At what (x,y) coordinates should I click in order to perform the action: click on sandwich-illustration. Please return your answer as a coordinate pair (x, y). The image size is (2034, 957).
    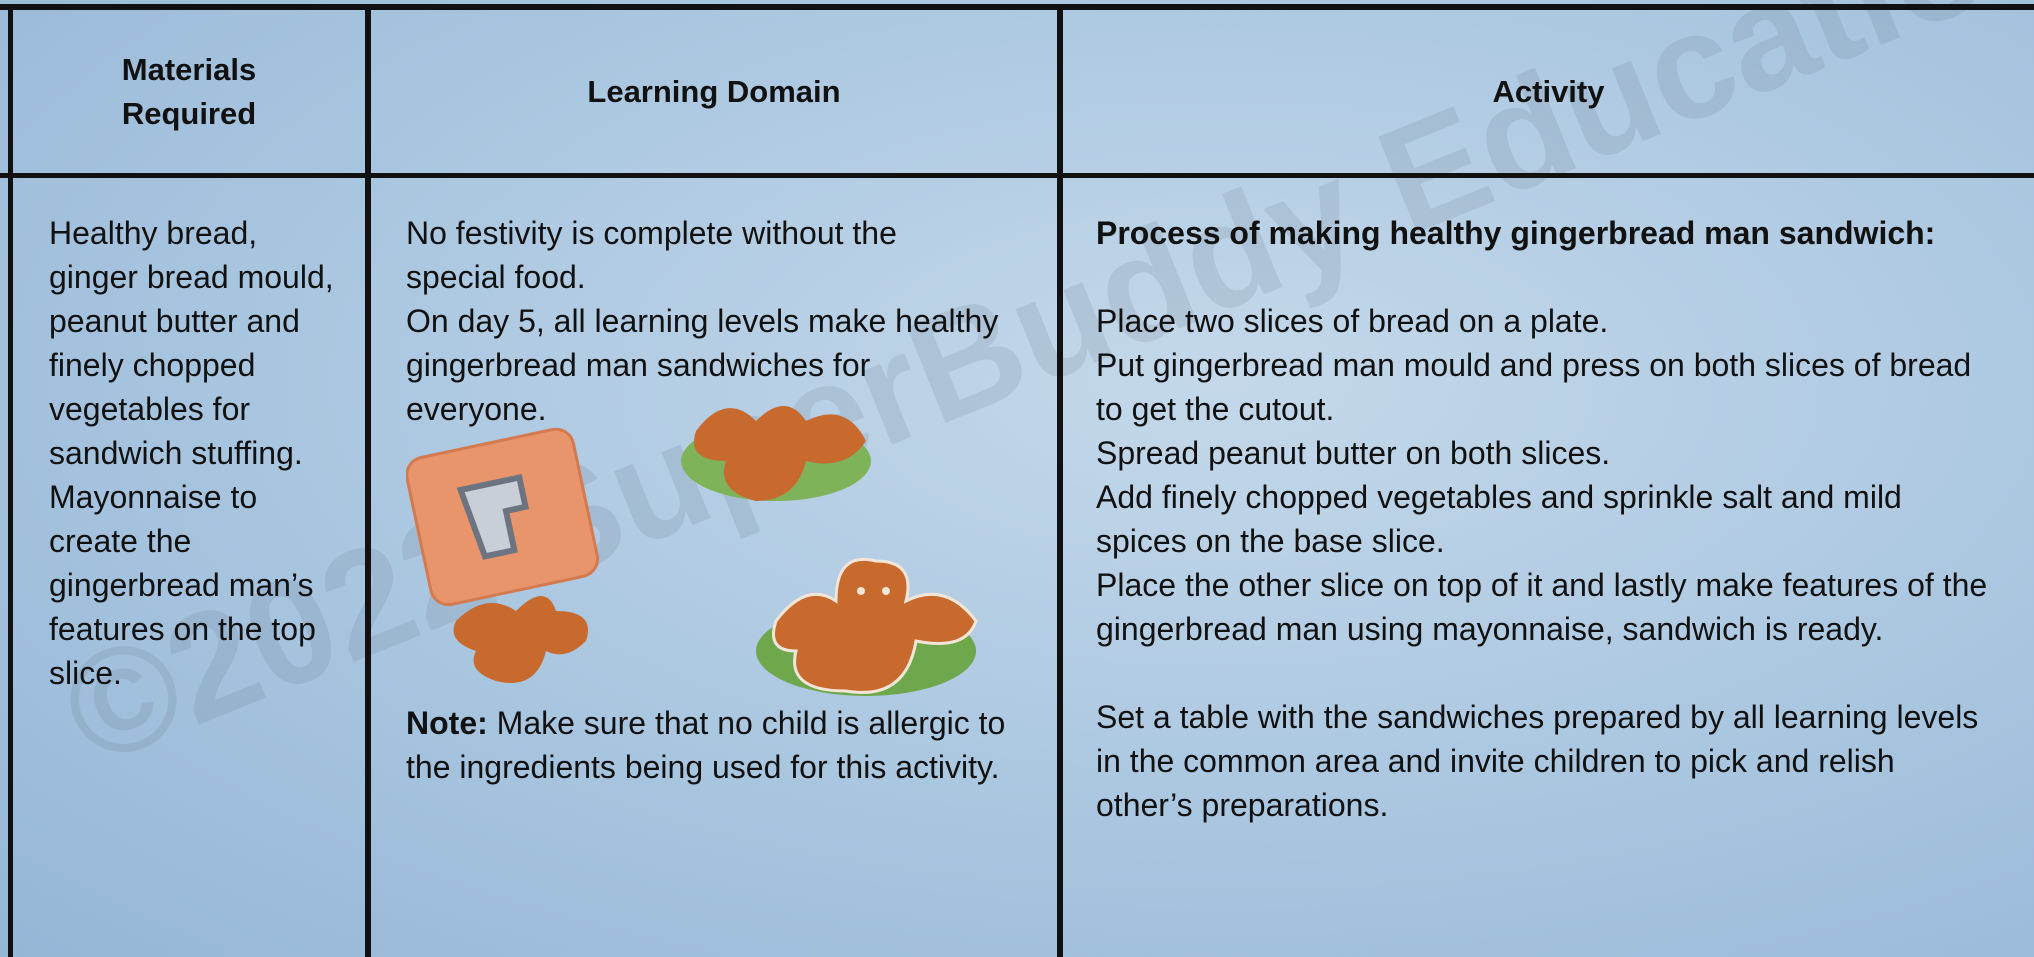
    Looking at the image, I should click on (692, 551).